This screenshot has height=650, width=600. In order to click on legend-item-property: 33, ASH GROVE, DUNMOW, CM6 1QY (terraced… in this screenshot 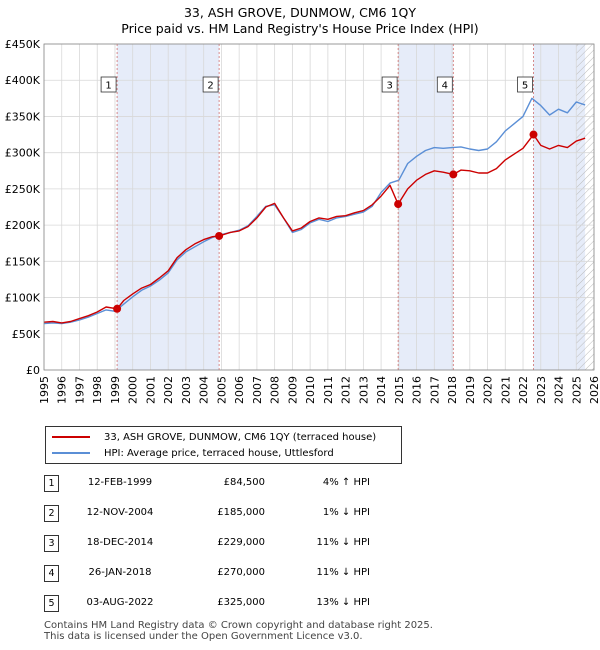, I will do `click(214, 437)`.